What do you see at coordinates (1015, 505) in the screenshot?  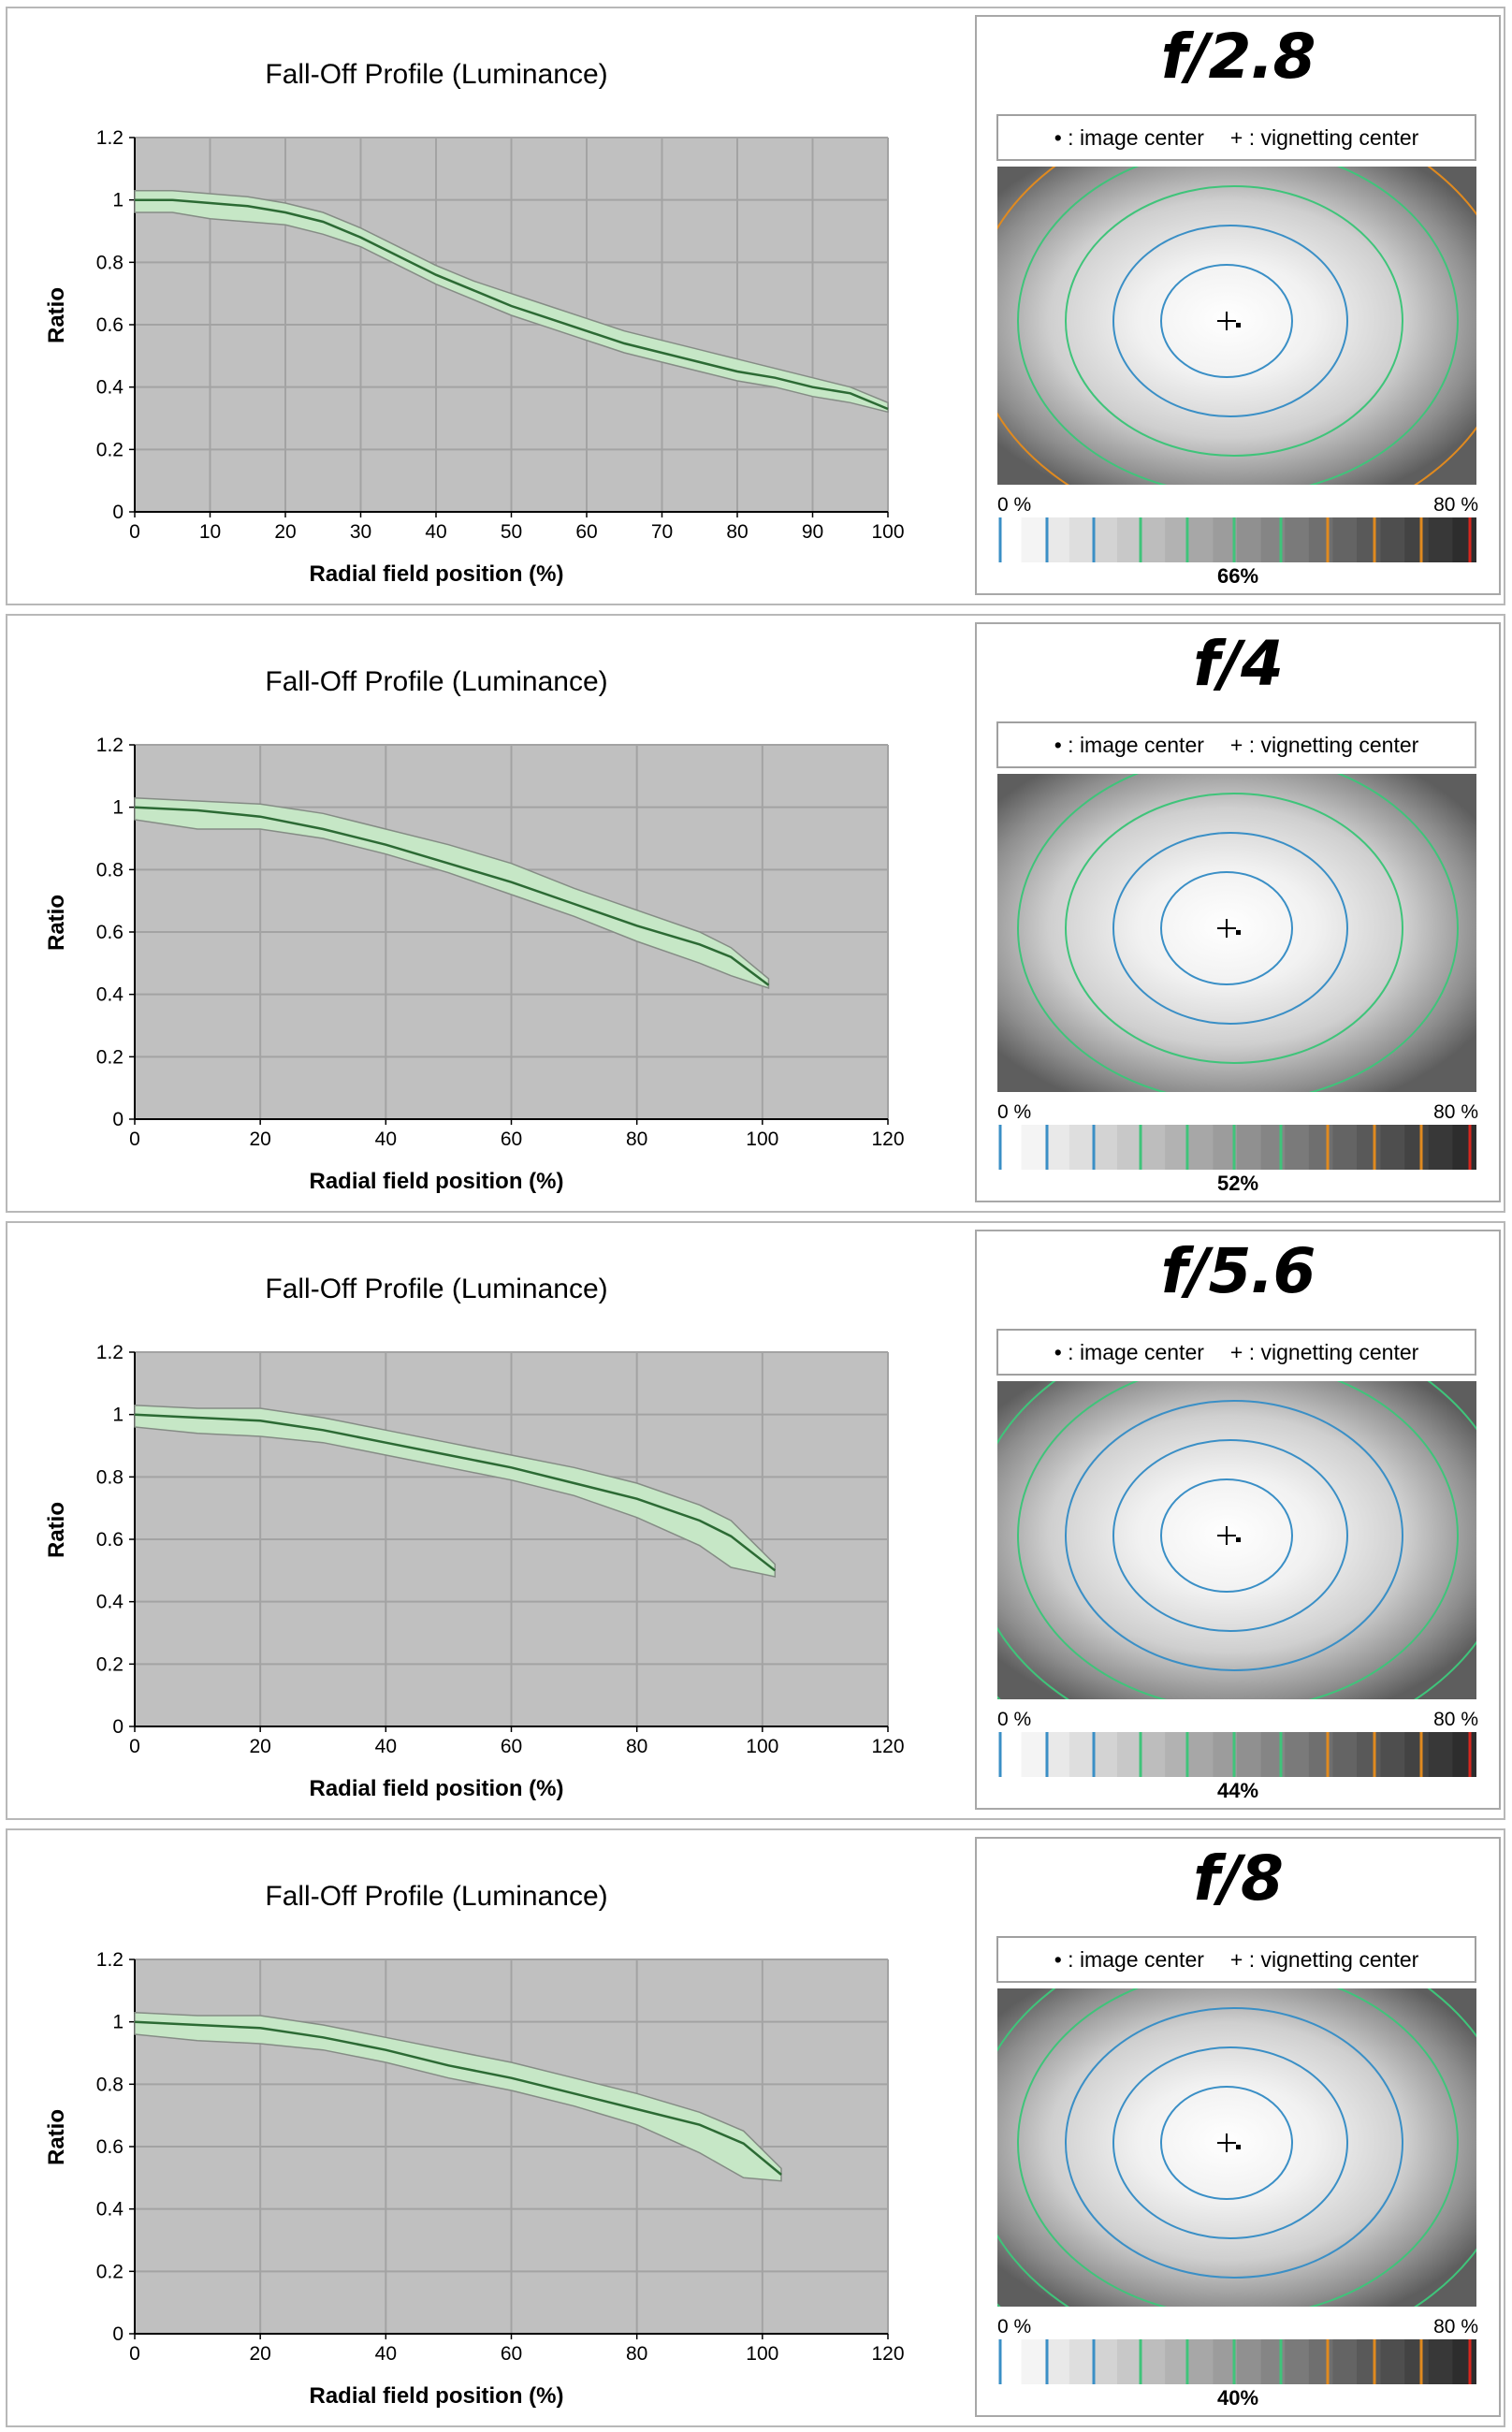 I see `scale-min-label: 0 %` at bounding box center [1015, 505].